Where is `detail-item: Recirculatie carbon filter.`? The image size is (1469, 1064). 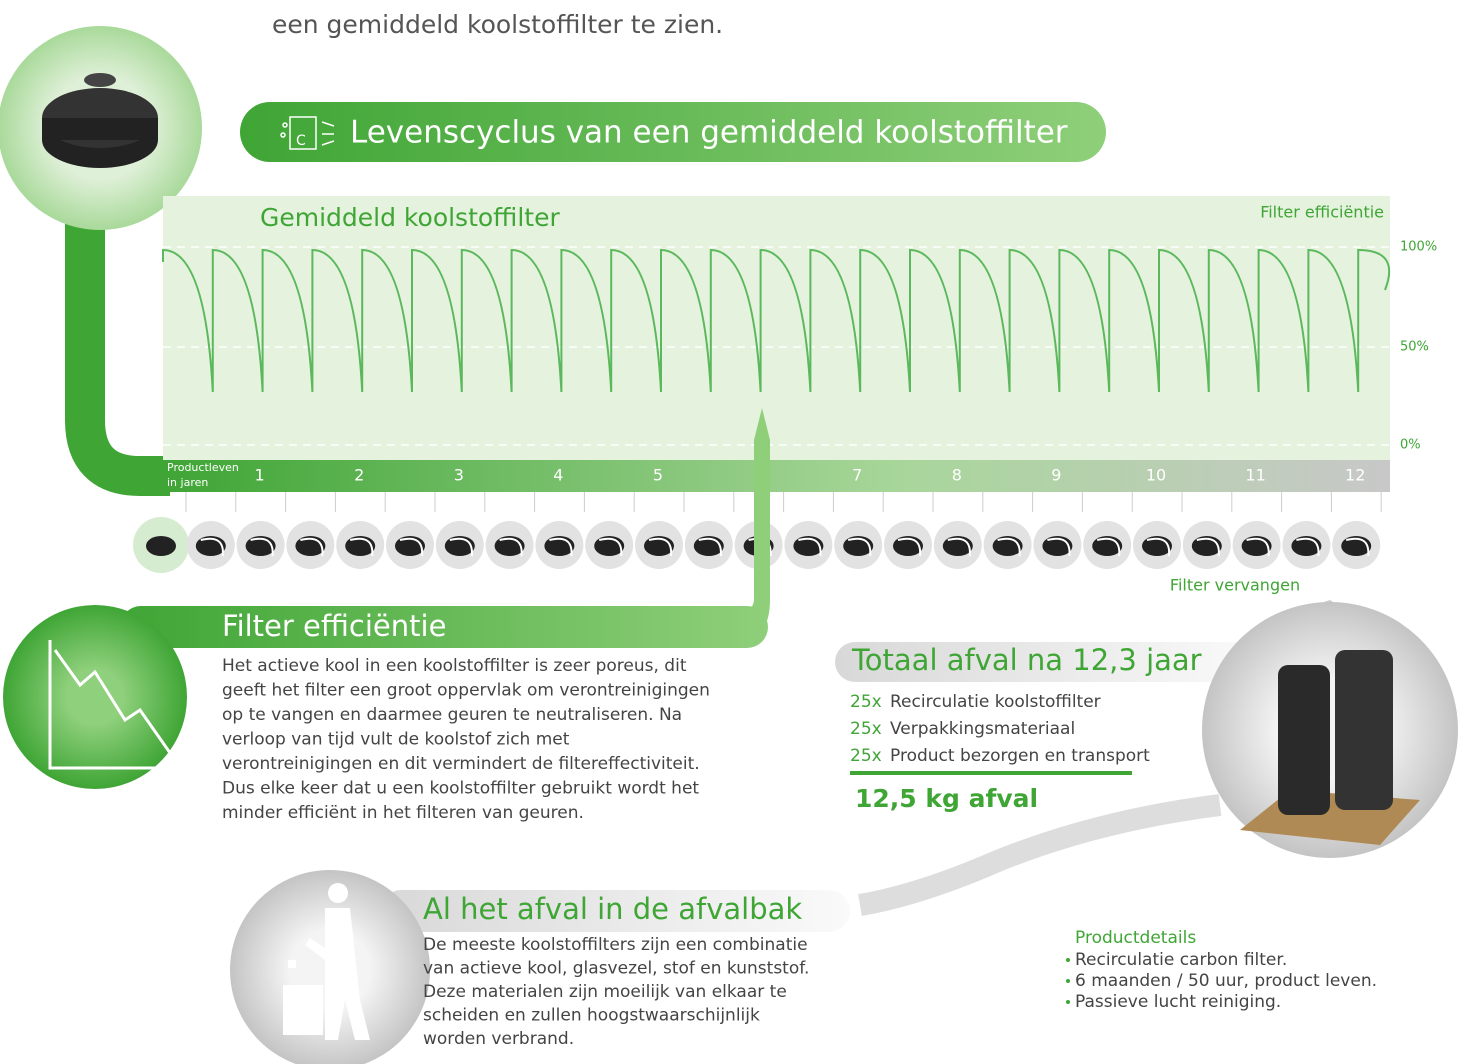 detail-item: Recirculatie carbon filter. is located at coordinates (1181, 960).